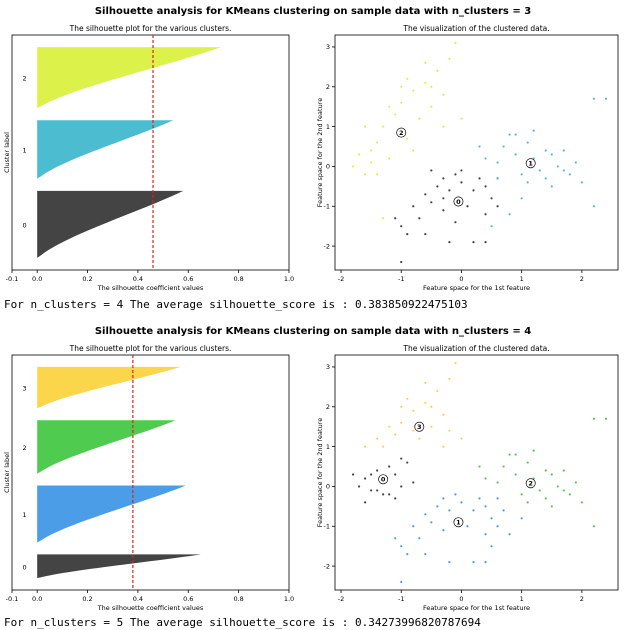 Image resolution: width=627 pixels, height=630 pixels. What do you see at coordinates (582, 599) in the screenshot?
I see `x-tick-label: 2` at bounding box center [582, 599].